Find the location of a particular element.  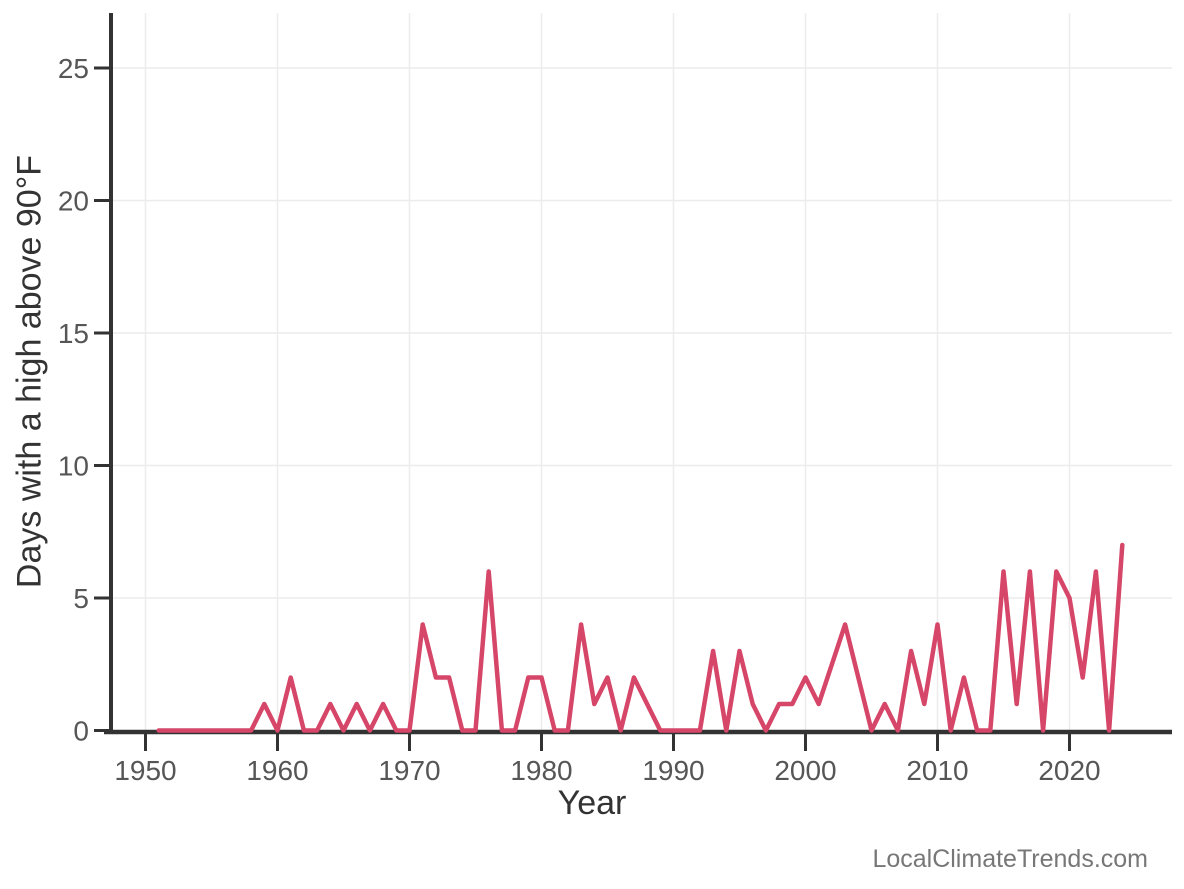

y-tick-label-0: 0 is located at coordinates (81, 731).